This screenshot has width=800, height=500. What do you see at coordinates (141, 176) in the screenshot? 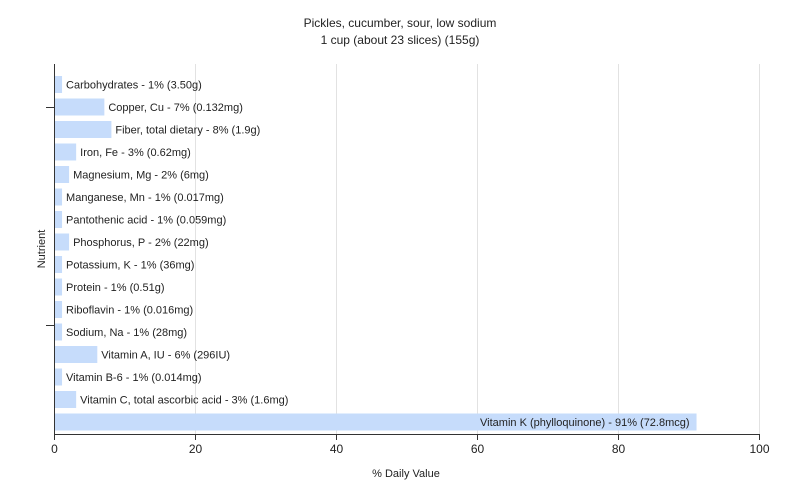
I see `bar-label-4: Magnesium, Mg - 2% (6mg)` at bounding box center [141, 176].